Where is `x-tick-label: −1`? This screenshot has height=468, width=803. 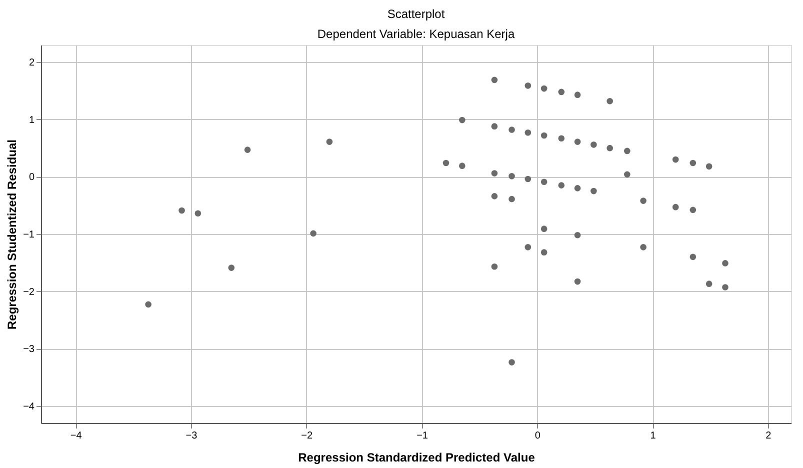
x-tick-label: −1 is located at coordinates (422, 436).